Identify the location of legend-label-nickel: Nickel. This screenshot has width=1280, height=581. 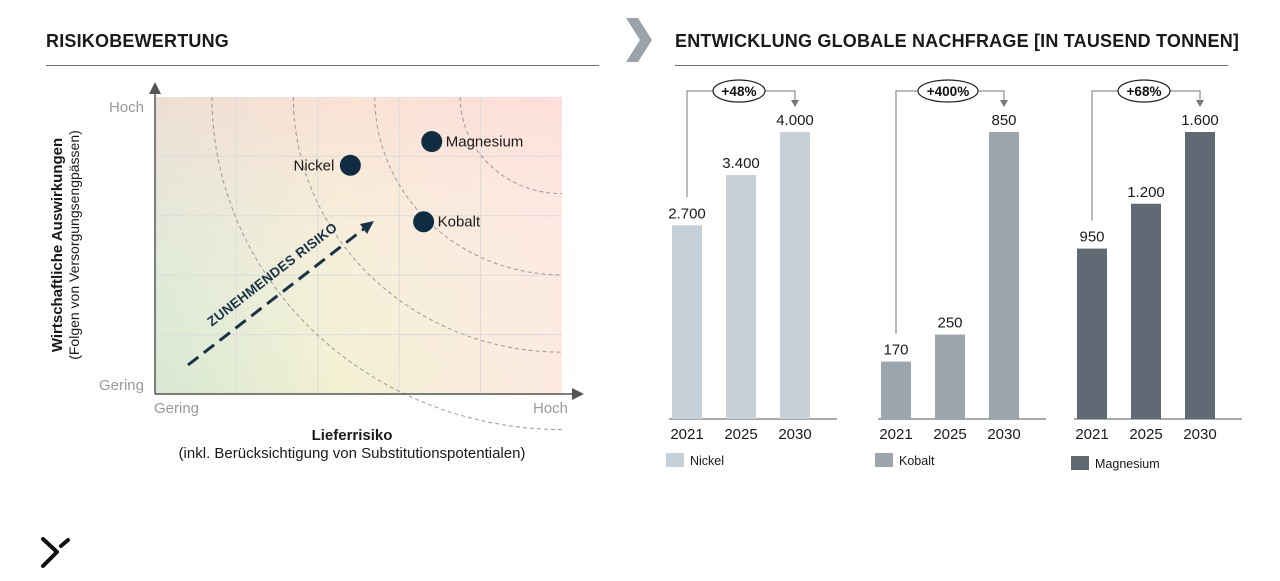
(707, 461).